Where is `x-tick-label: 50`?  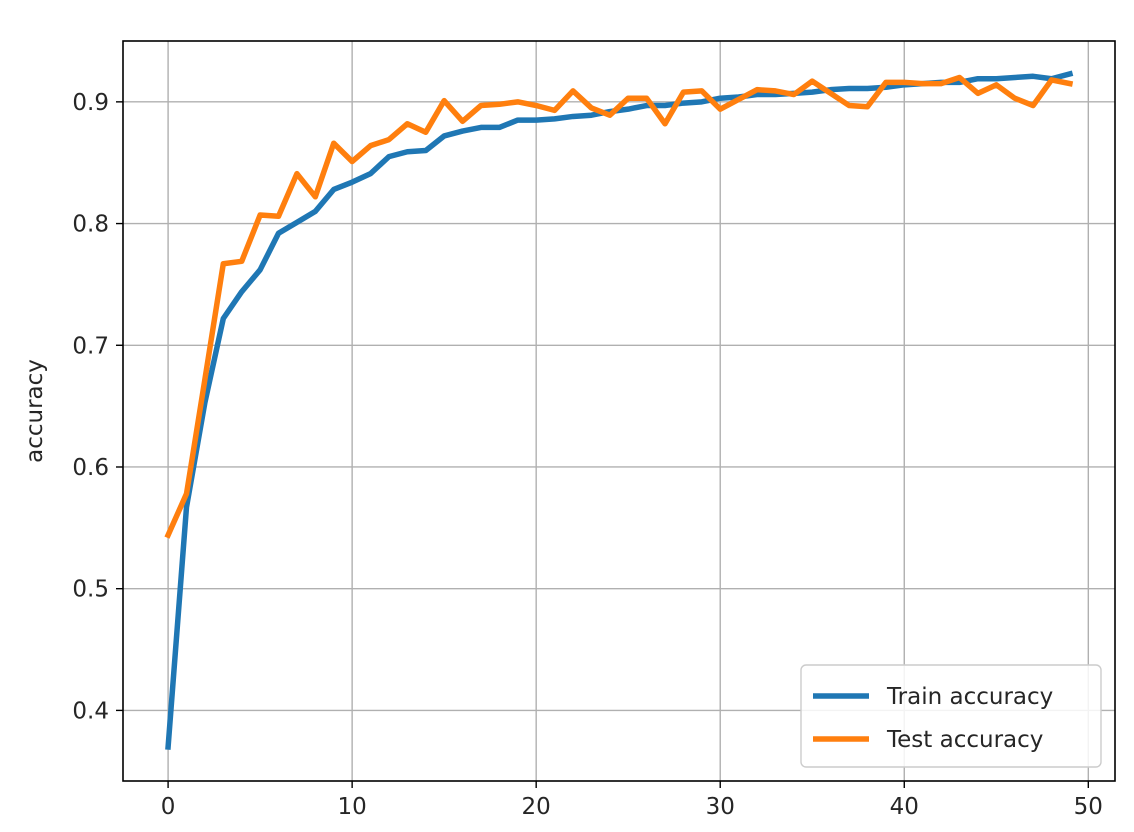 x-tick-label: 50 is located at coordinates (1088, 807).